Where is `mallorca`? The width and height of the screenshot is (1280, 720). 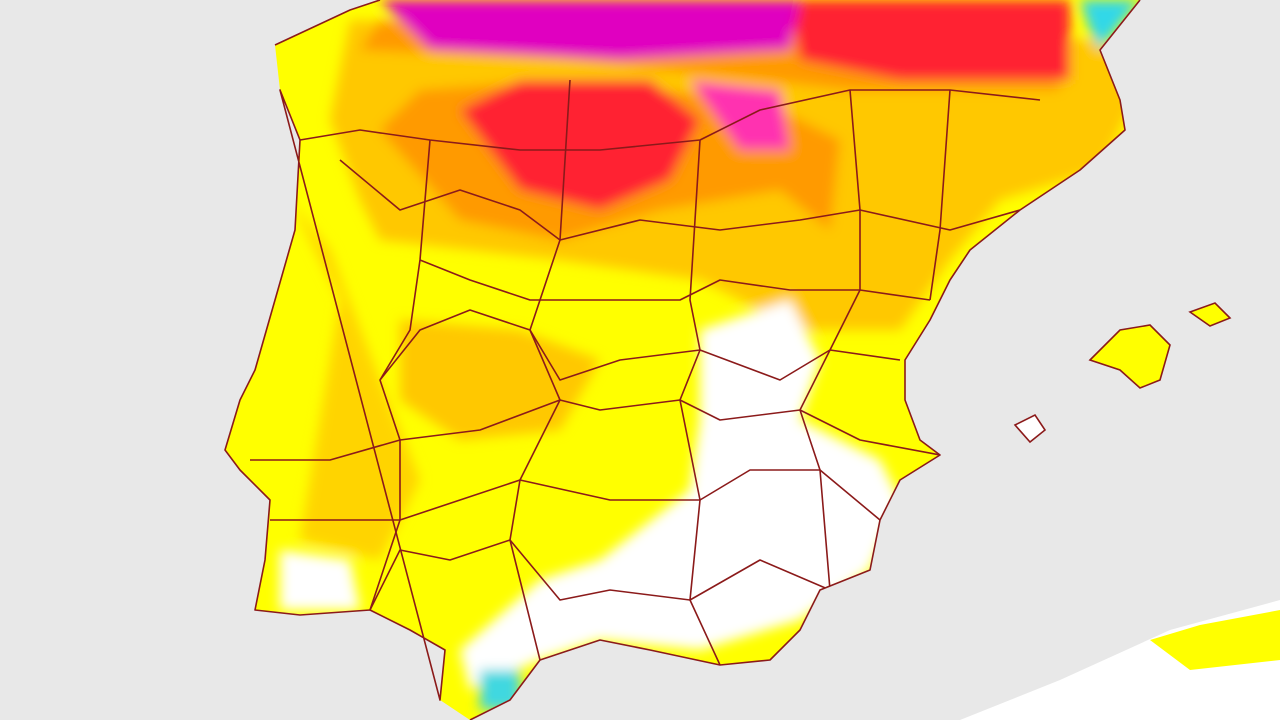
mallorca is located at coordinates (1129, 356).